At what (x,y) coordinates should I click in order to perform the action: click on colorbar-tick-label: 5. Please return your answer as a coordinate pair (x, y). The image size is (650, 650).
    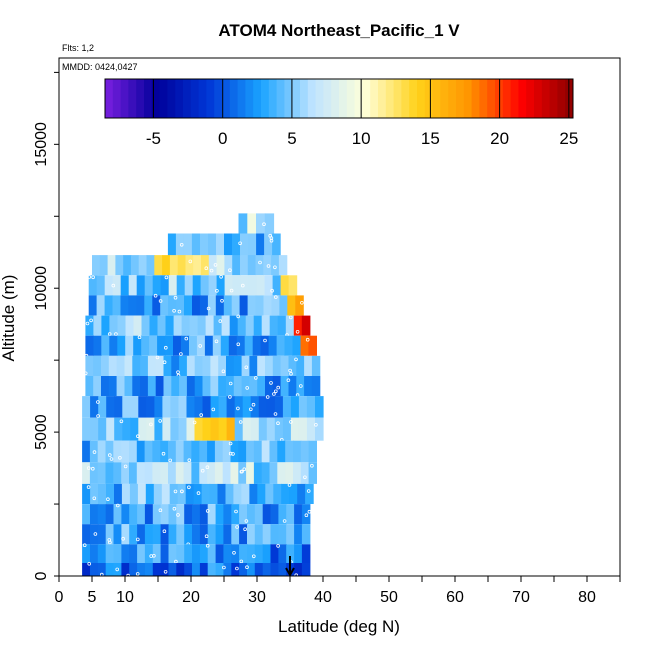
    Looking at the image, I should click on (291, 138).